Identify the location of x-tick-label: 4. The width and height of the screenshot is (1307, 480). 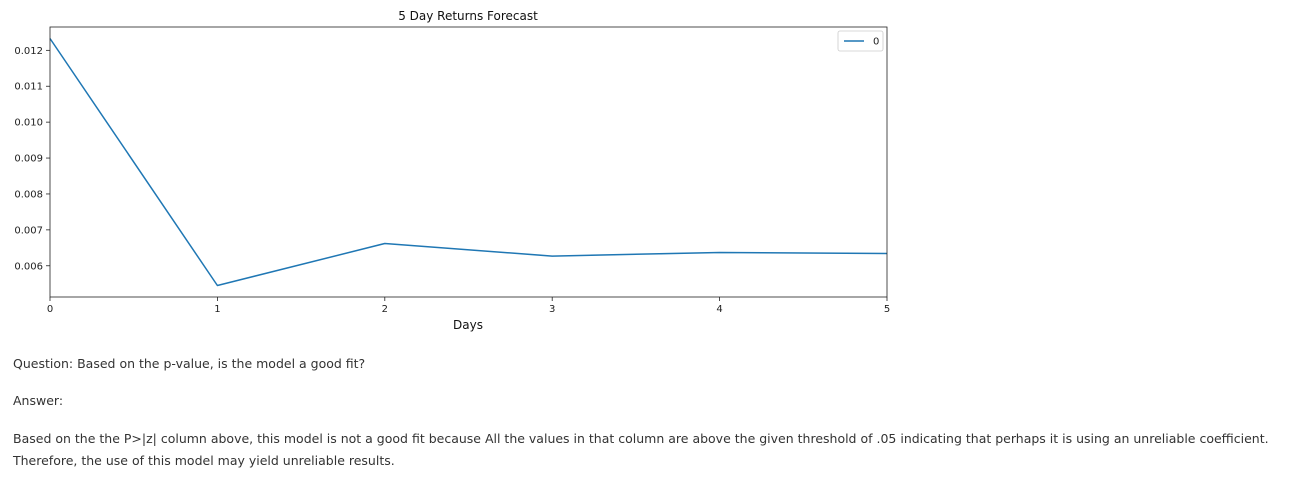
(719, 309).